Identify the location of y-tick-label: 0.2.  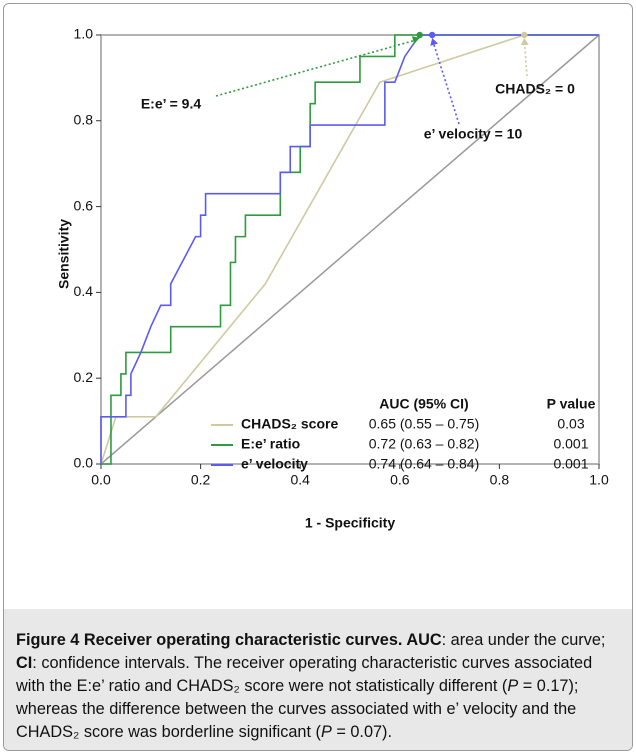
(84, 377).